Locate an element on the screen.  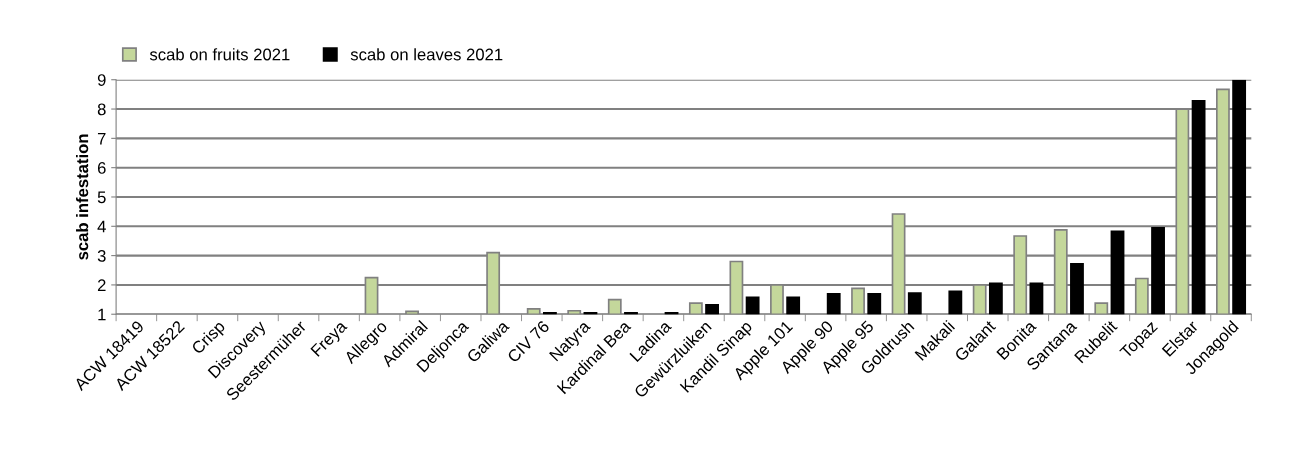
y-tick-label: 9 is located at coordinates (101, 80).